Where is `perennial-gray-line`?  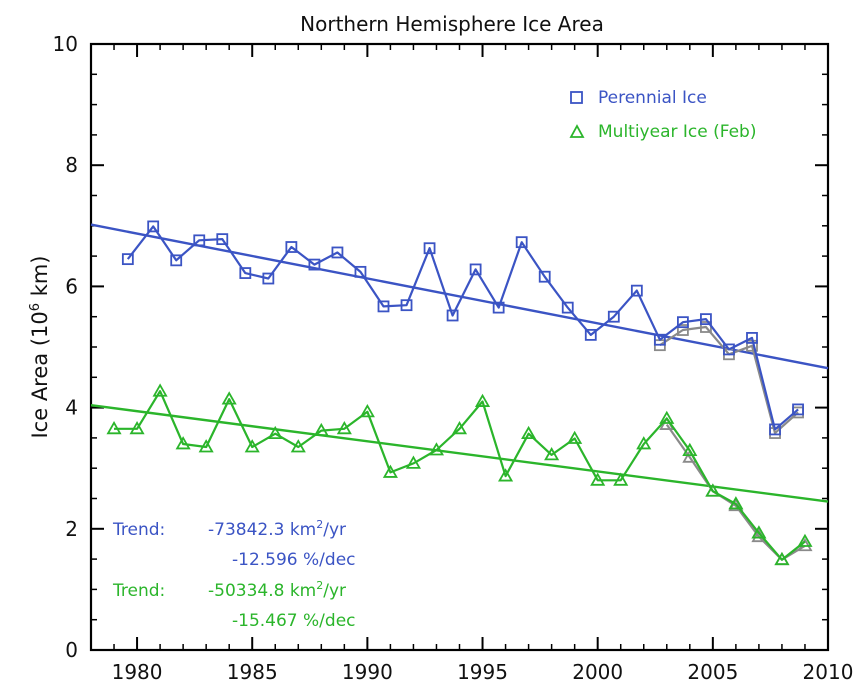 perennial-gray-line is located at coordinates (729, 380).